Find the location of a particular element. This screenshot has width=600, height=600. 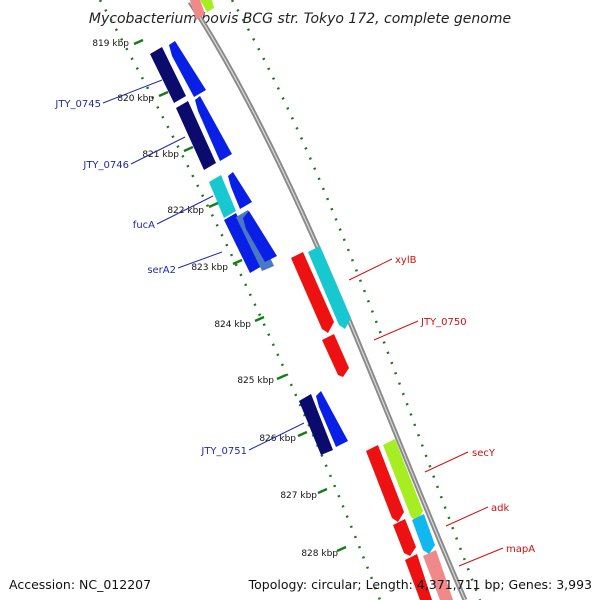

accession-text: Accession: NC_012207 is located at coordinates (80, 584).